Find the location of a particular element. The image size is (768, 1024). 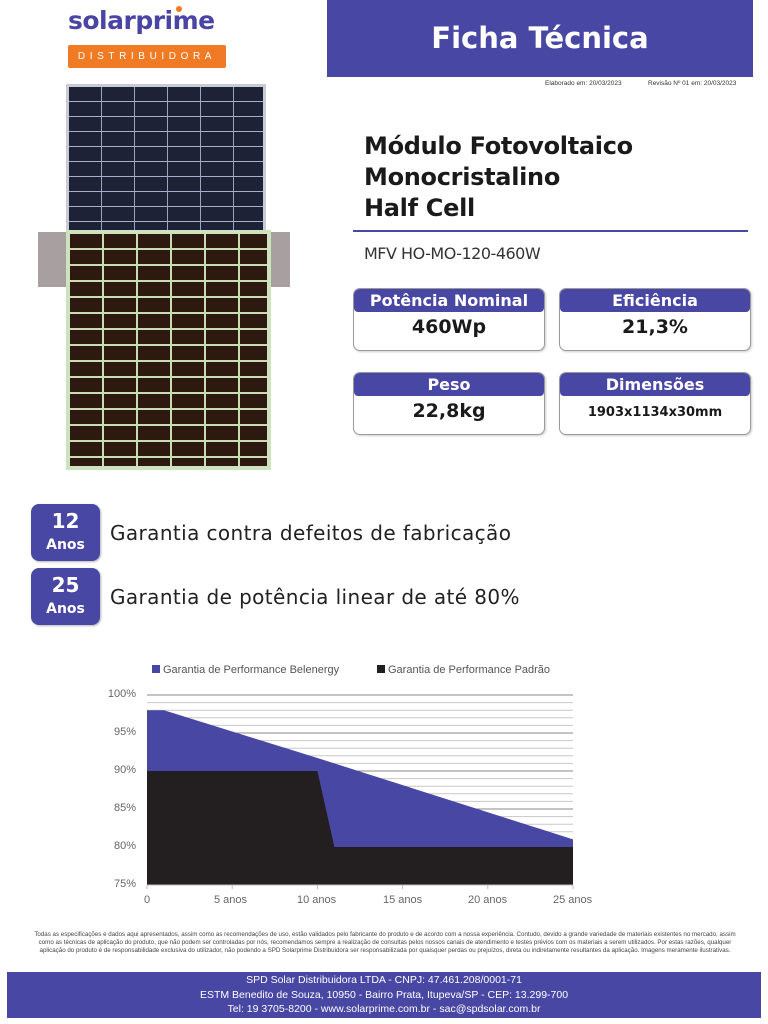

x-tick: 10 anos is located at coordinates (317, 900).